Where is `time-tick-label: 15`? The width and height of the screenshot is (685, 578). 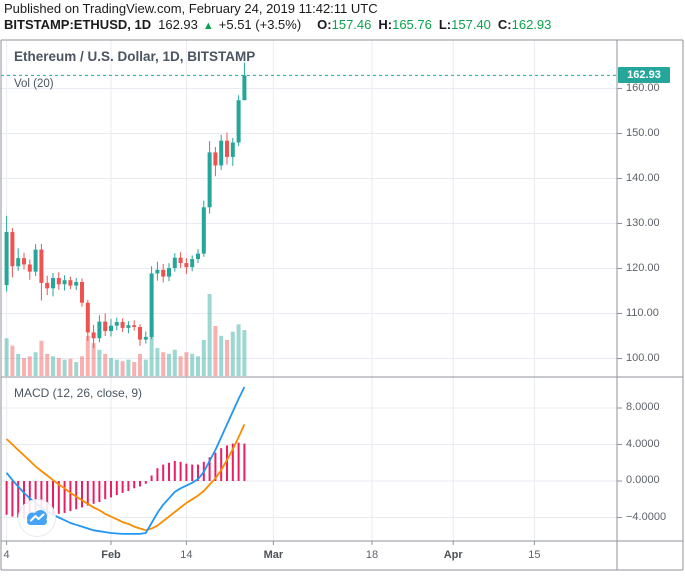 time-tick-label: 15 is located at coordinates (534, 555).